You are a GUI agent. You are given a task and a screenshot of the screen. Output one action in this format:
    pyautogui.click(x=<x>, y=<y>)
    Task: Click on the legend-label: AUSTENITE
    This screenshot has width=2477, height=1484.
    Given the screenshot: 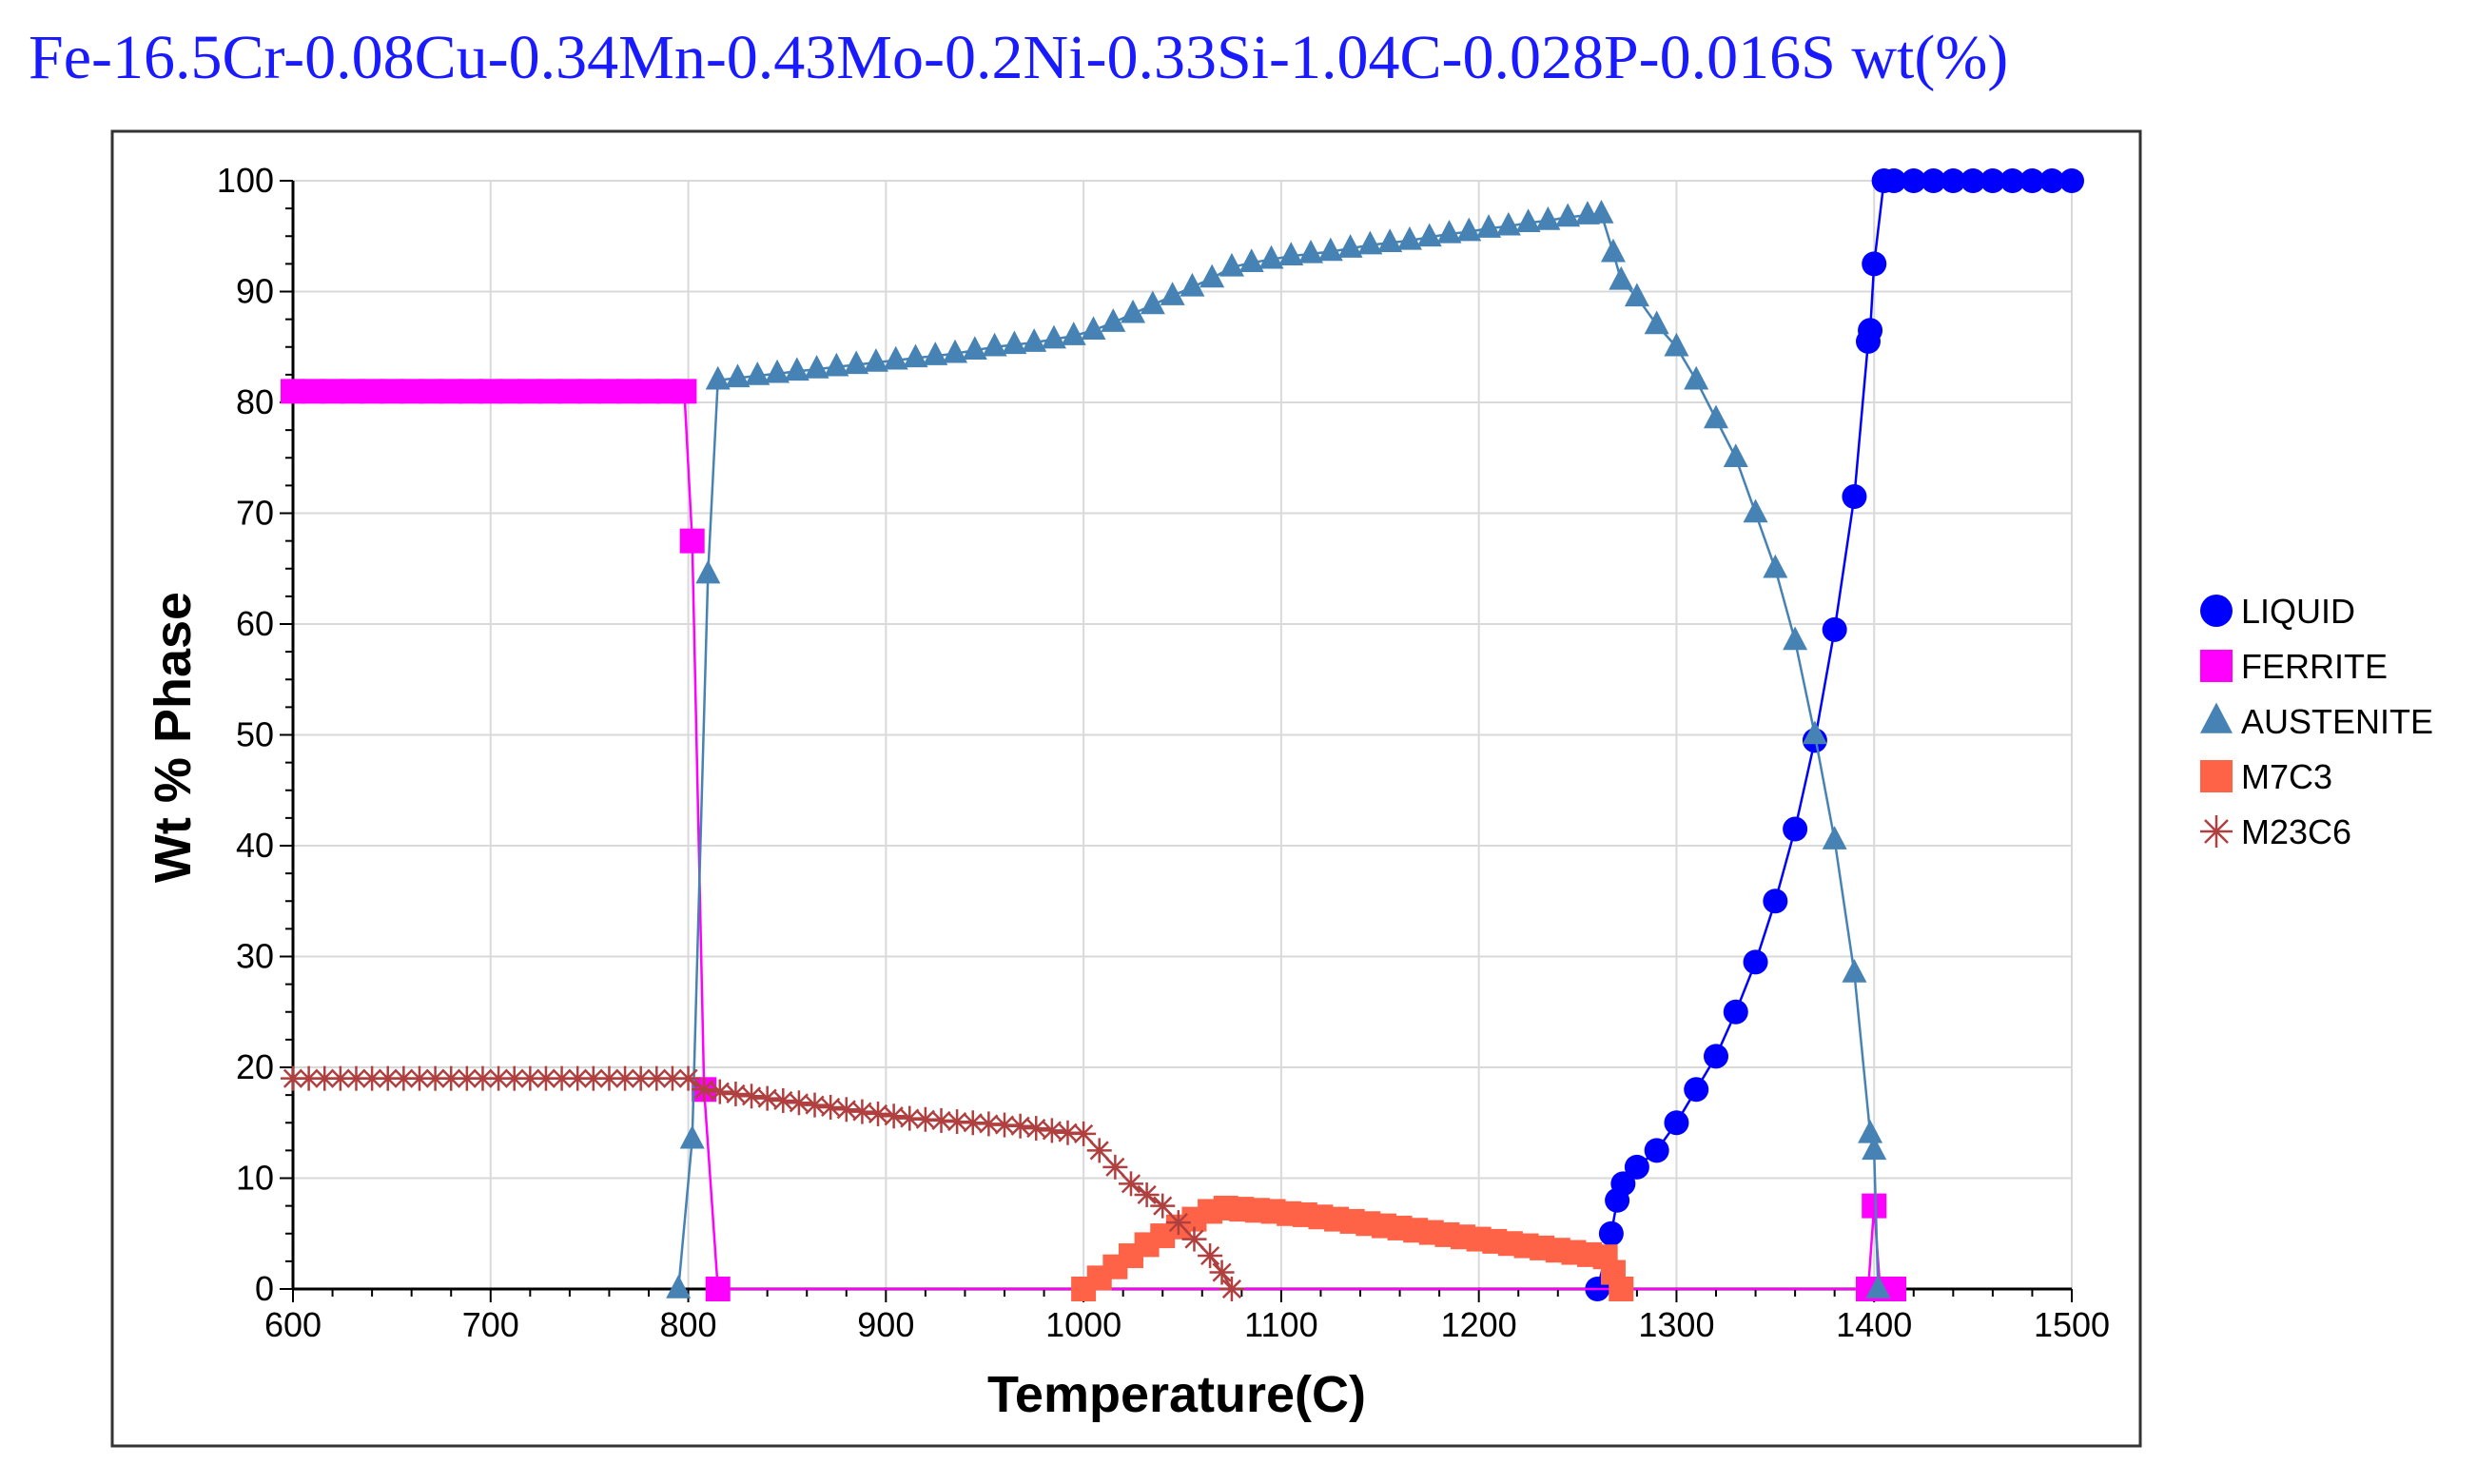 What is the action you would take?
    pyautogui.click(x=2337, y=721)
    